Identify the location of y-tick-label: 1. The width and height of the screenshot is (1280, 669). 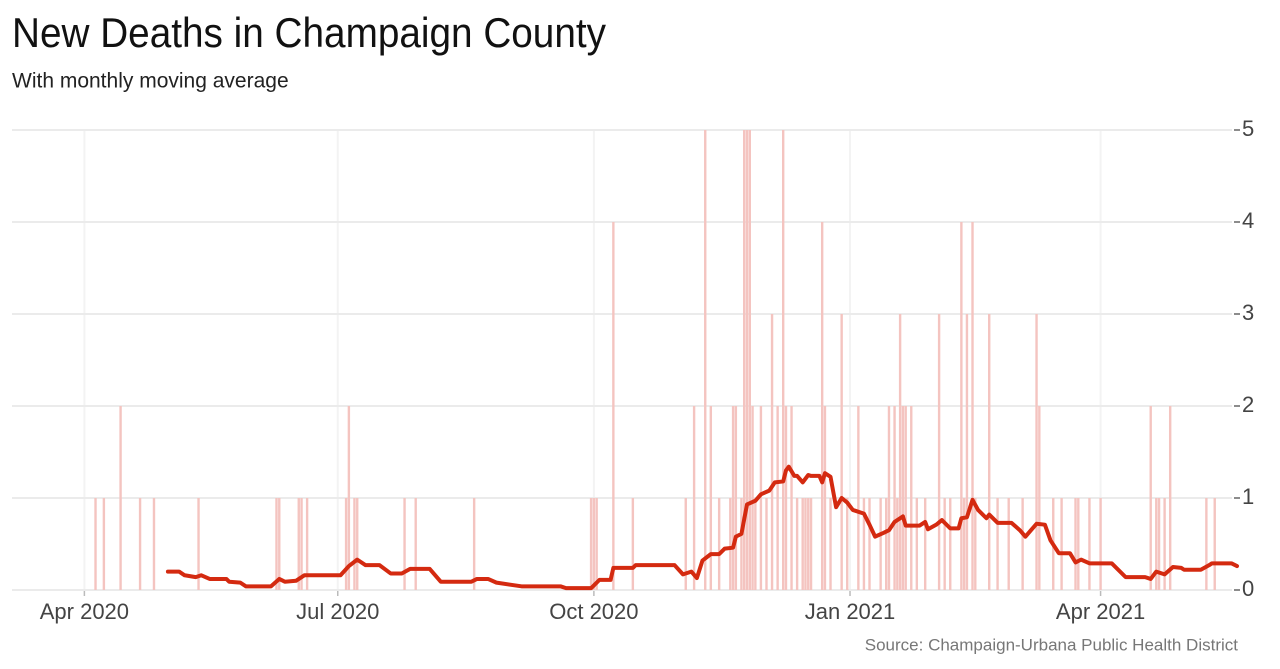
(1248, 496).